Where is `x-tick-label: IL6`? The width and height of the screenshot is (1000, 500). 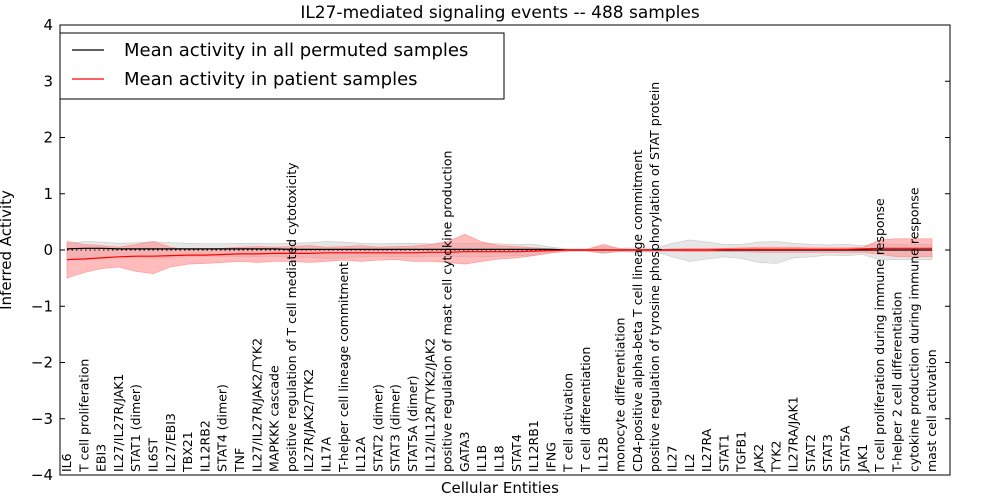
x-tick-label: IL6 is located at coordinates (66, 462).